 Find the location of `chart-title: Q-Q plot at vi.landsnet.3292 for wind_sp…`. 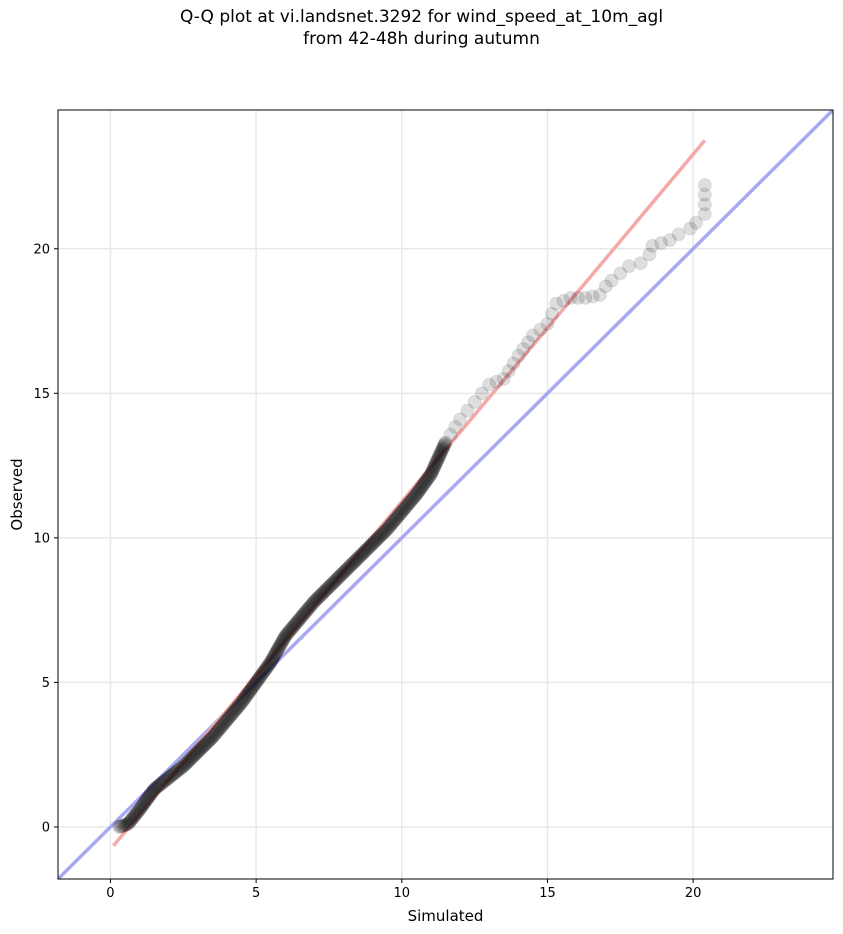

chart-title: Q-Q plot at vi.landsnet.3292 for wind_sp… is located at coordinates (421, 28).